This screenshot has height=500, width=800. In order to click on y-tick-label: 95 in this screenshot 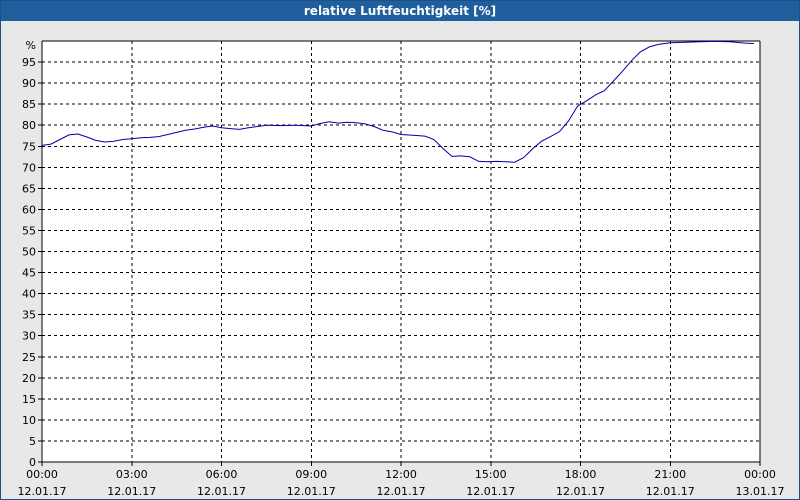, I will do `click(29, 62)`.